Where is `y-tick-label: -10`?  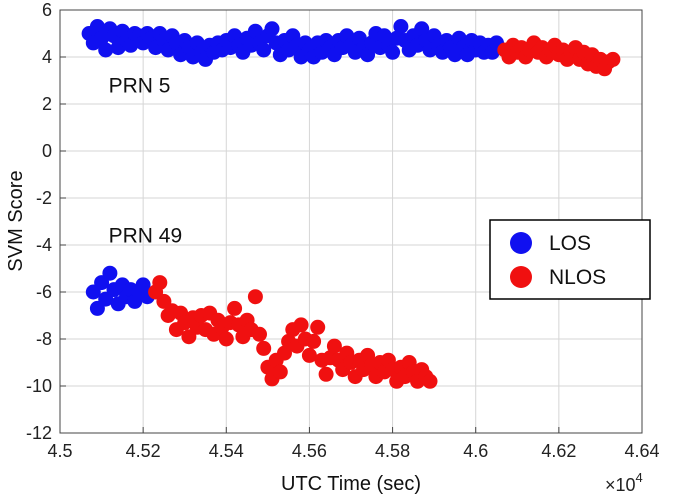
y-tick-label: -10 is located at coordinates (39, 386).